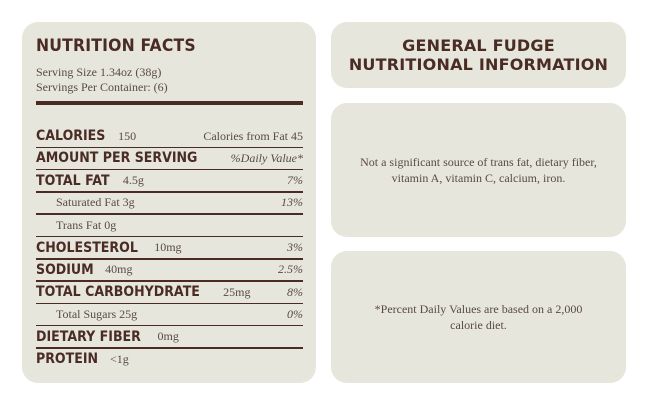  What do you see at coordinates (169, 359) in the screenshot?
I see `nutrition-row: PROTEIN <1g` at bounding box center [169, 359].